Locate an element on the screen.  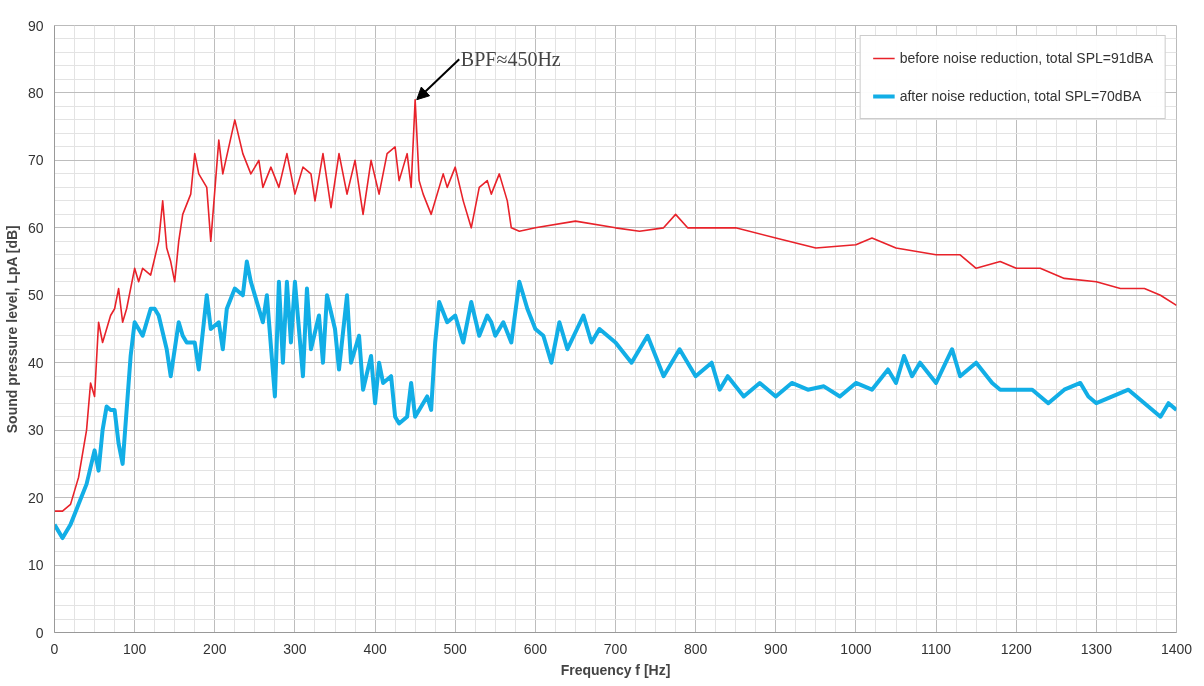
legend-label: before noise reduction, total SPL=91dBA is located at coordinates (1026, 58).